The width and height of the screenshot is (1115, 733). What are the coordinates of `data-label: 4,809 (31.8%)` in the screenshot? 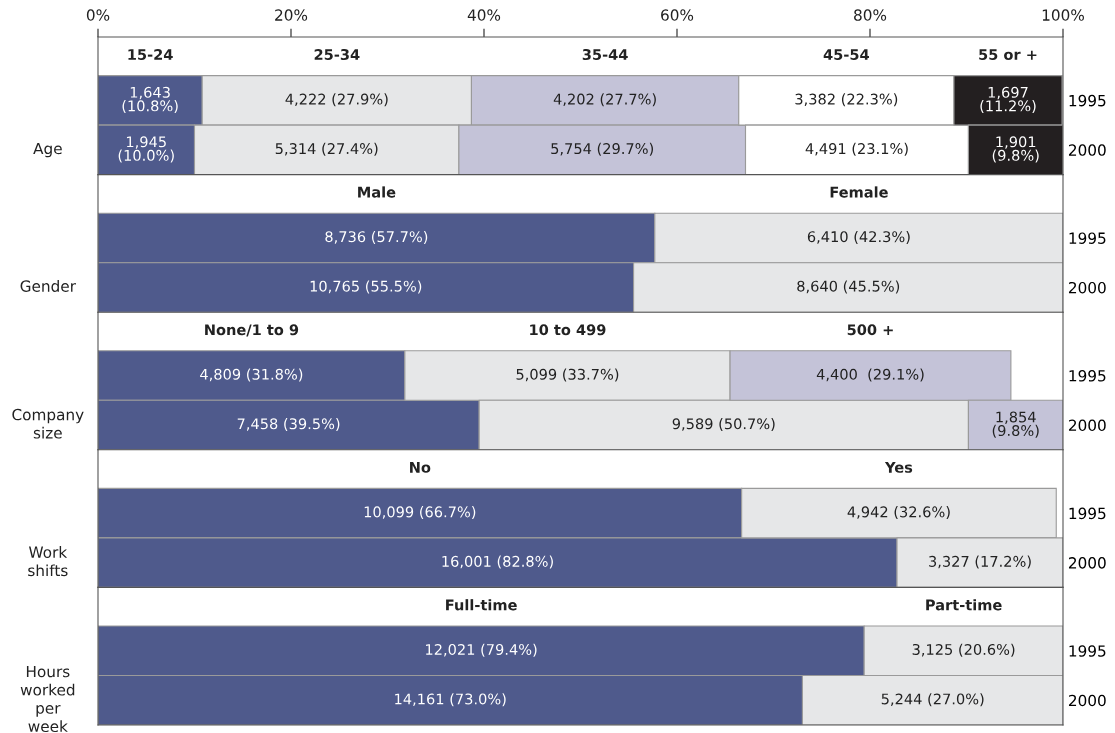 It's located at (251, 375).